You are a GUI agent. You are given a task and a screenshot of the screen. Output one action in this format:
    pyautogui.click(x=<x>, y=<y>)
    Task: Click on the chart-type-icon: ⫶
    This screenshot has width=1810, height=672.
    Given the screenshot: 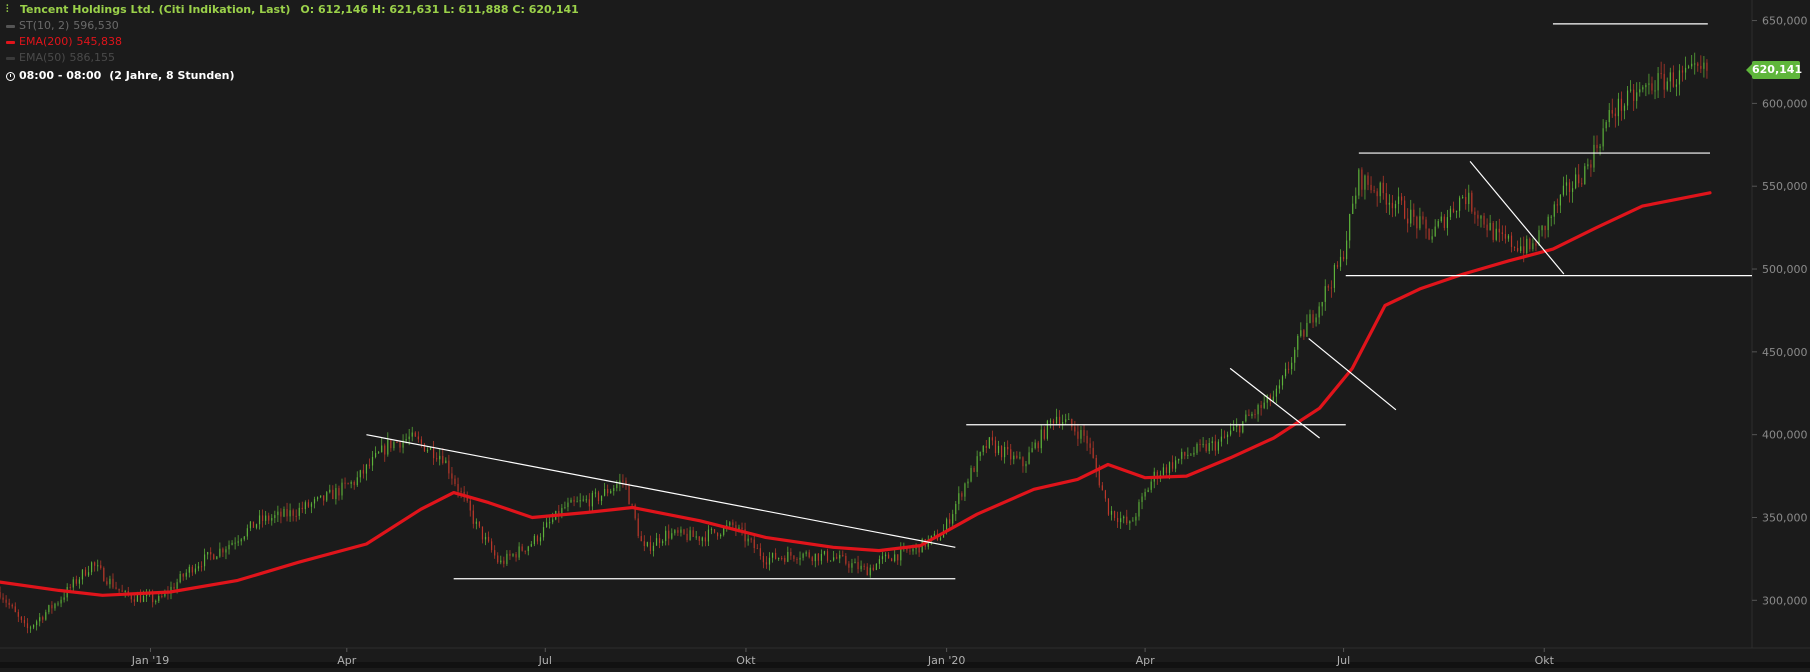 What is the action you would take?
    pyautogui.click(x=7, y=9)
    